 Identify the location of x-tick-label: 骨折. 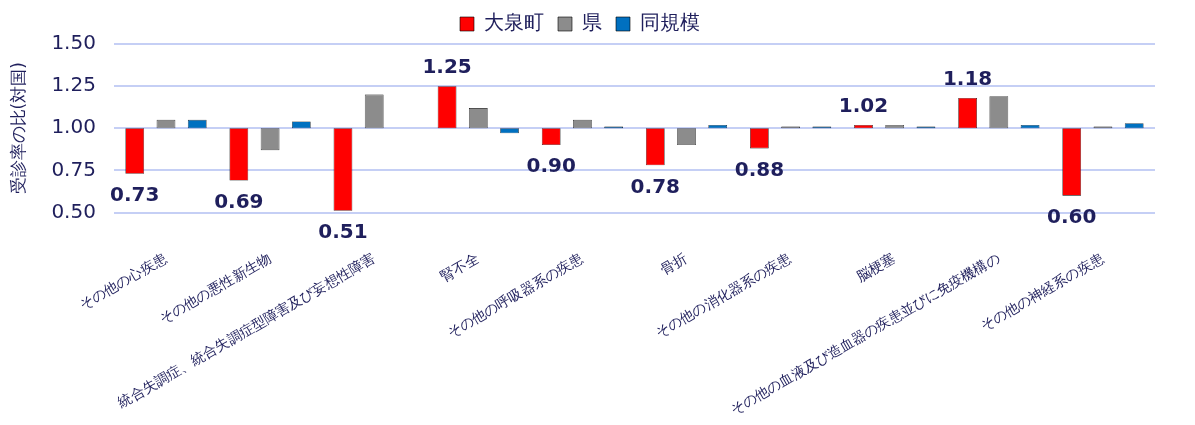
(673, 263).